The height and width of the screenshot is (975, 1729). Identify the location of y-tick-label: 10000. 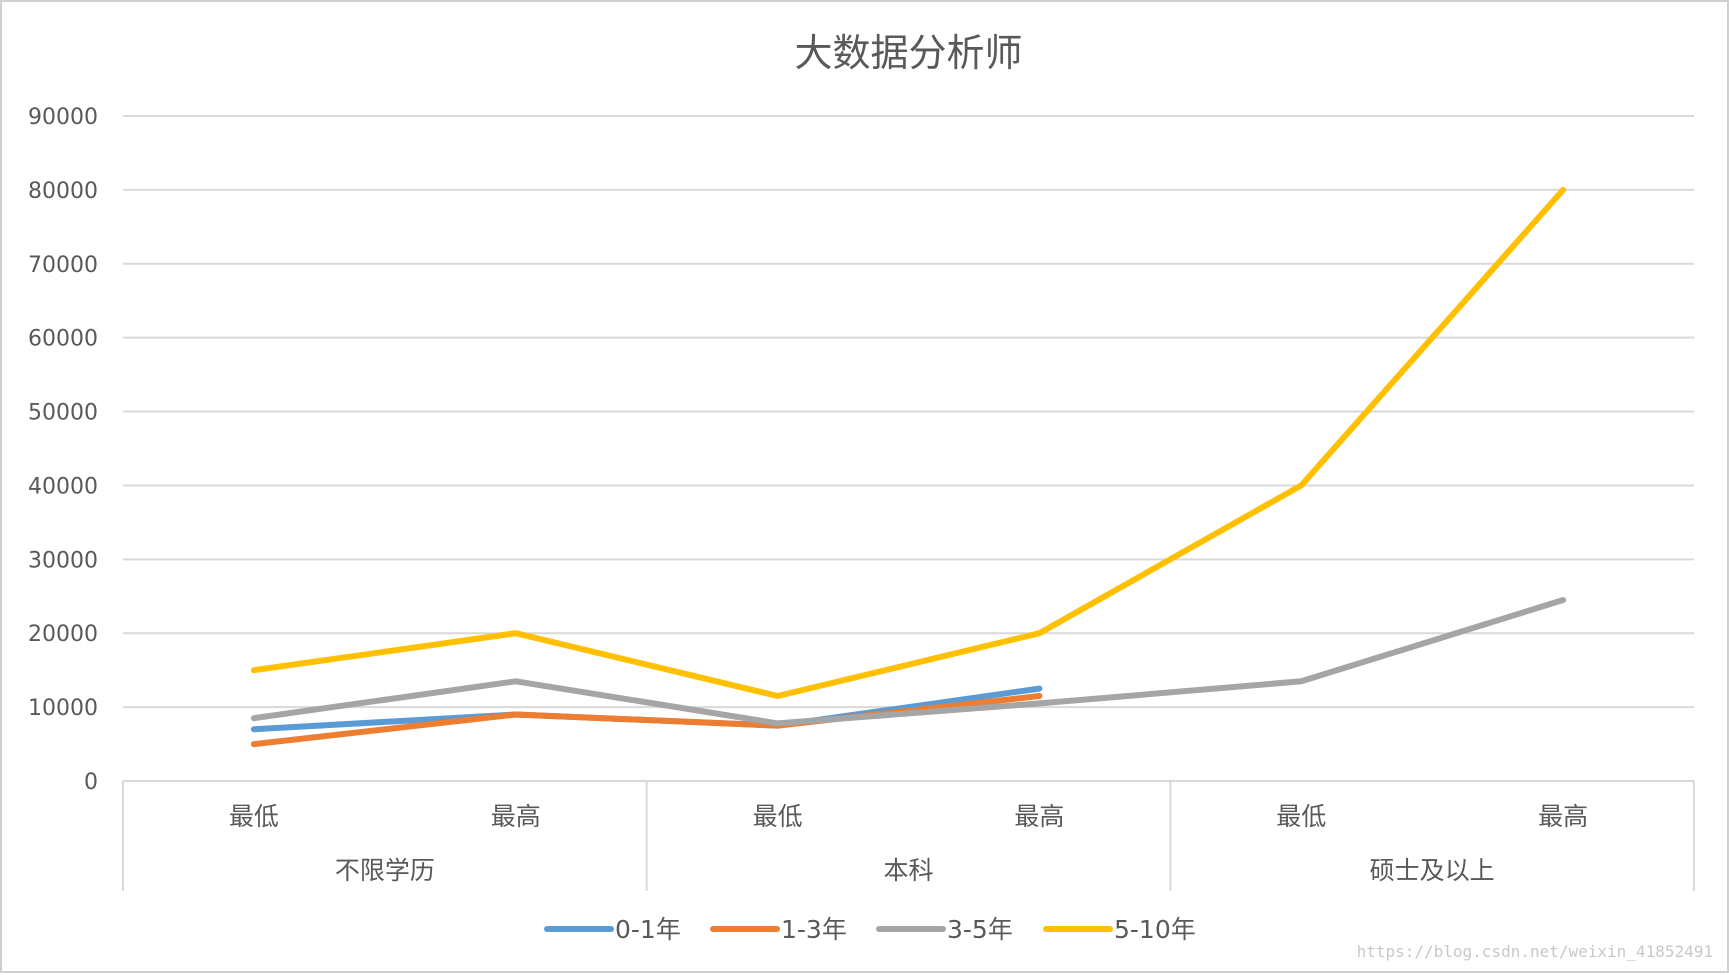
(63, 708).